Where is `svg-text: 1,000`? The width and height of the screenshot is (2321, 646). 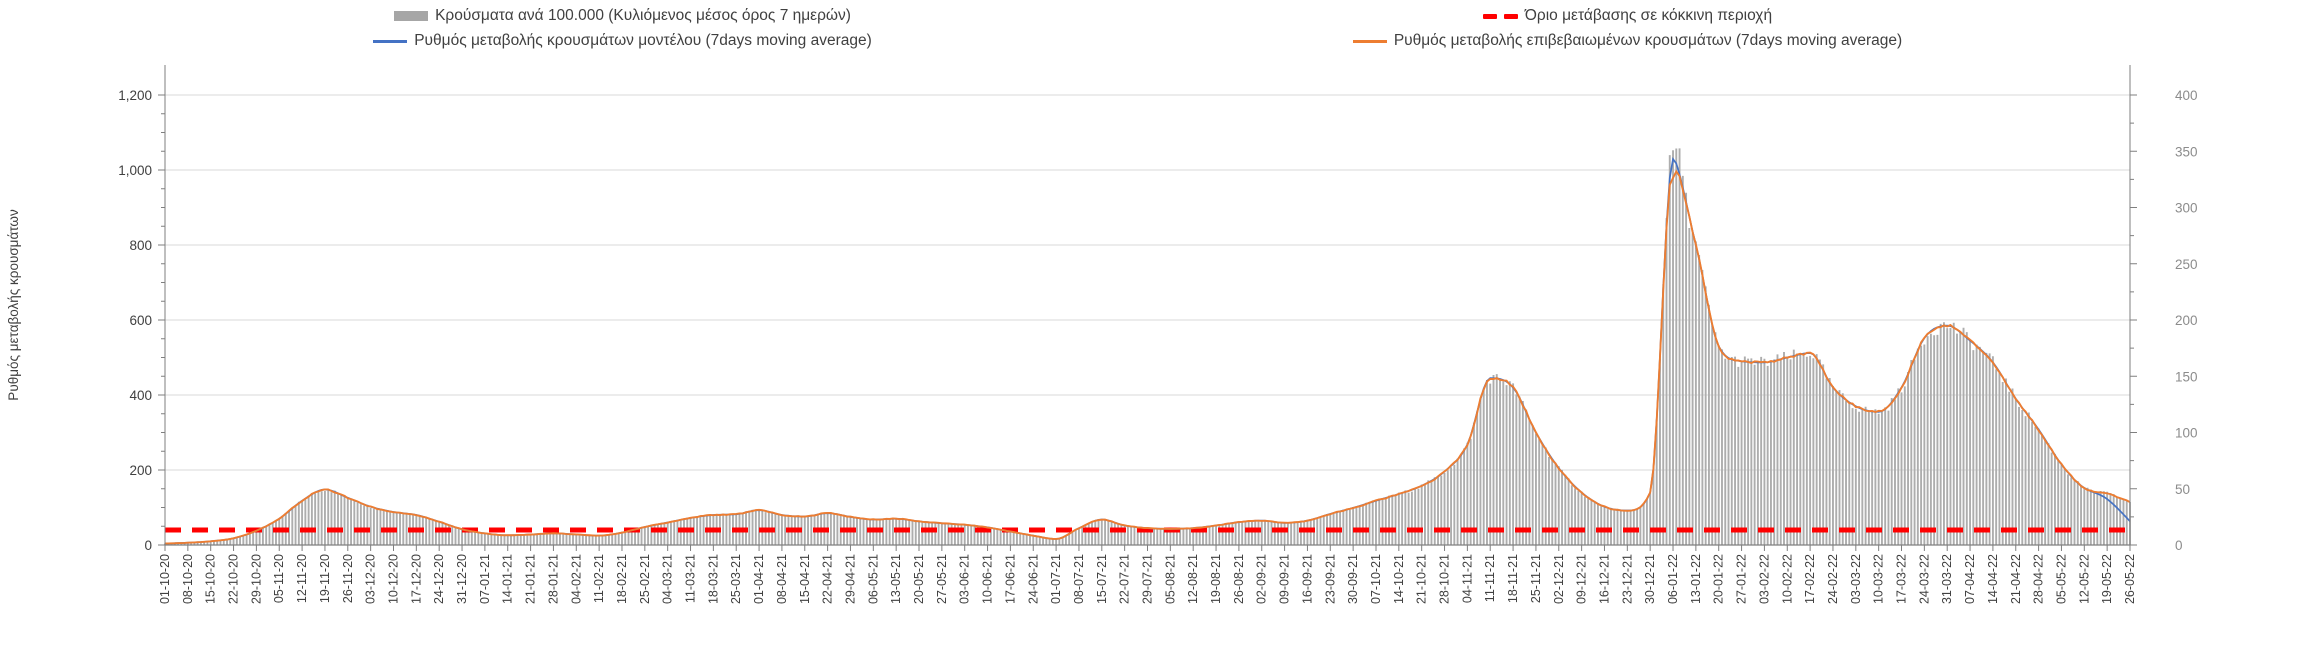 svg-text: 1,000 is located at coordinates (135, 170).